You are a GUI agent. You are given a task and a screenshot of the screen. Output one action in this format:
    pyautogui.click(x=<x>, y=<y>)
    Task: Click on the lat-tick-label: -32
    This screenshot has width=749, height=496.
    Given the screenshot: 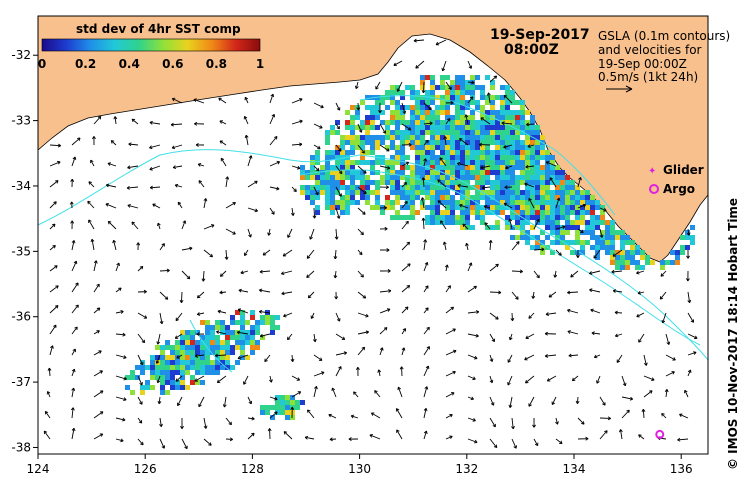 What is the action you would take?
    pyautogui.click(x=21, y=55)
    